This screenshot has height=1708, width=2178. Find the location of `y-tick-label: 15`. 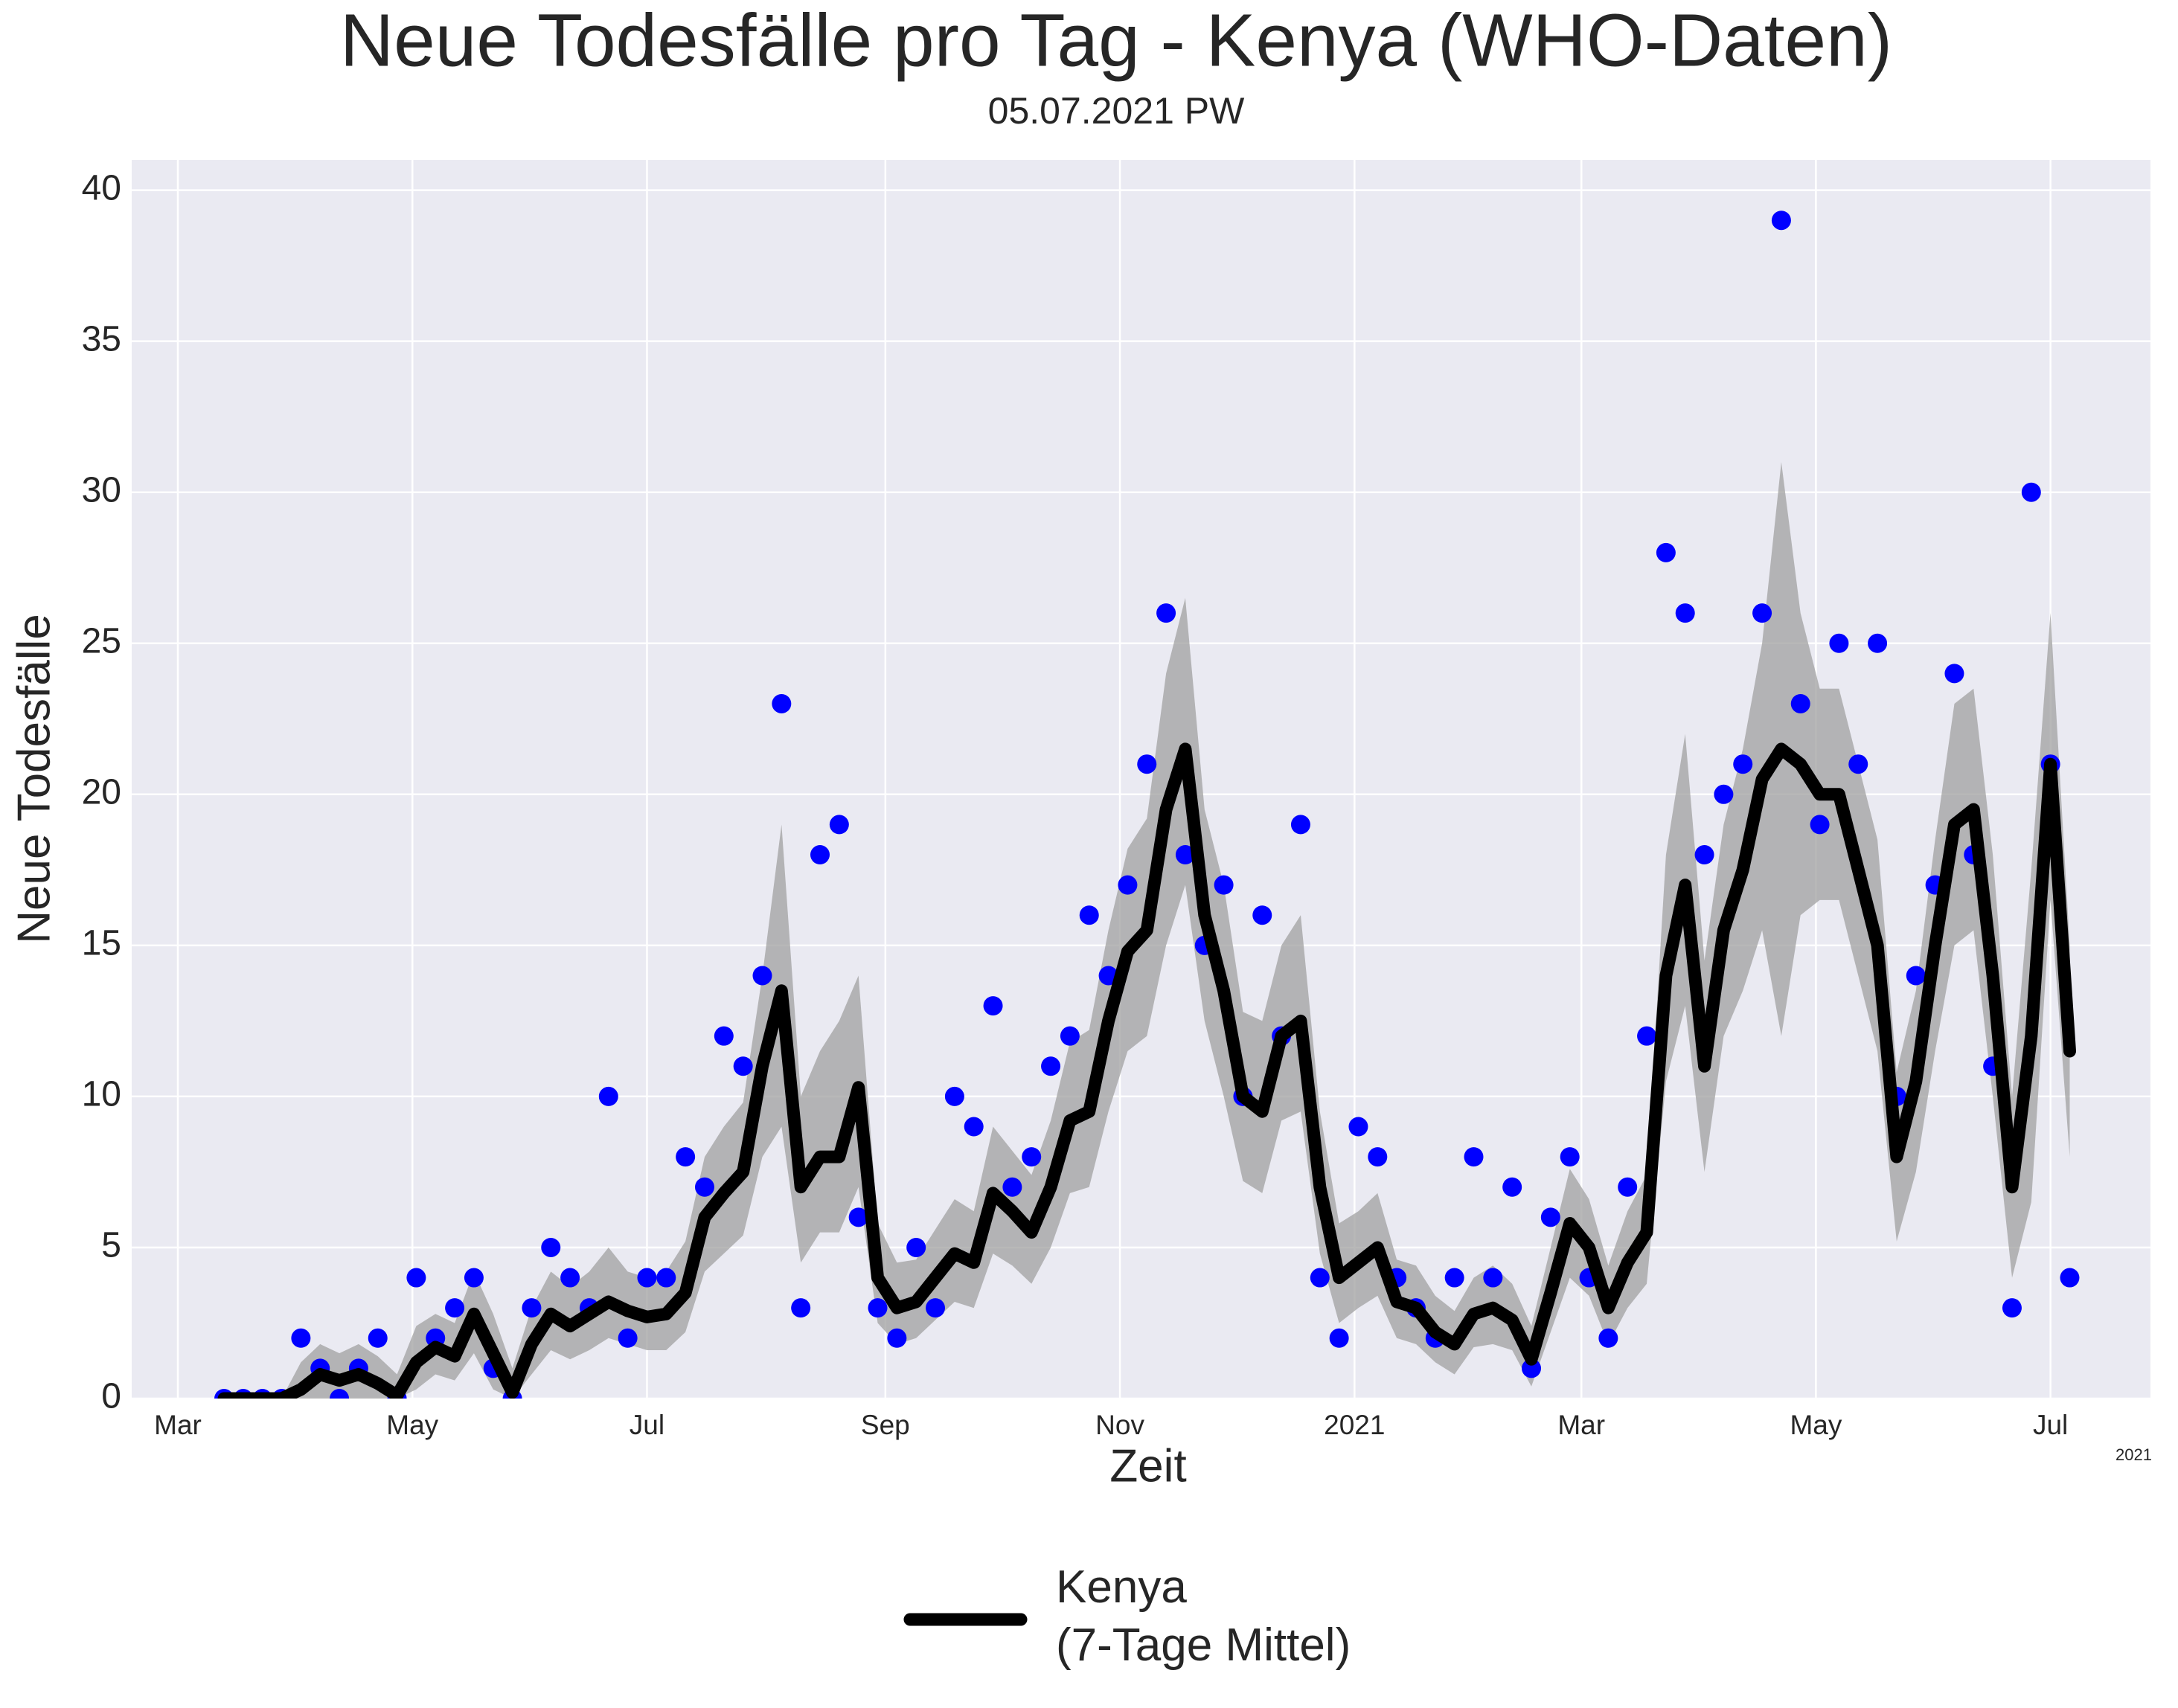

y-tick-label: 15 is located at coordinates (101, 943).